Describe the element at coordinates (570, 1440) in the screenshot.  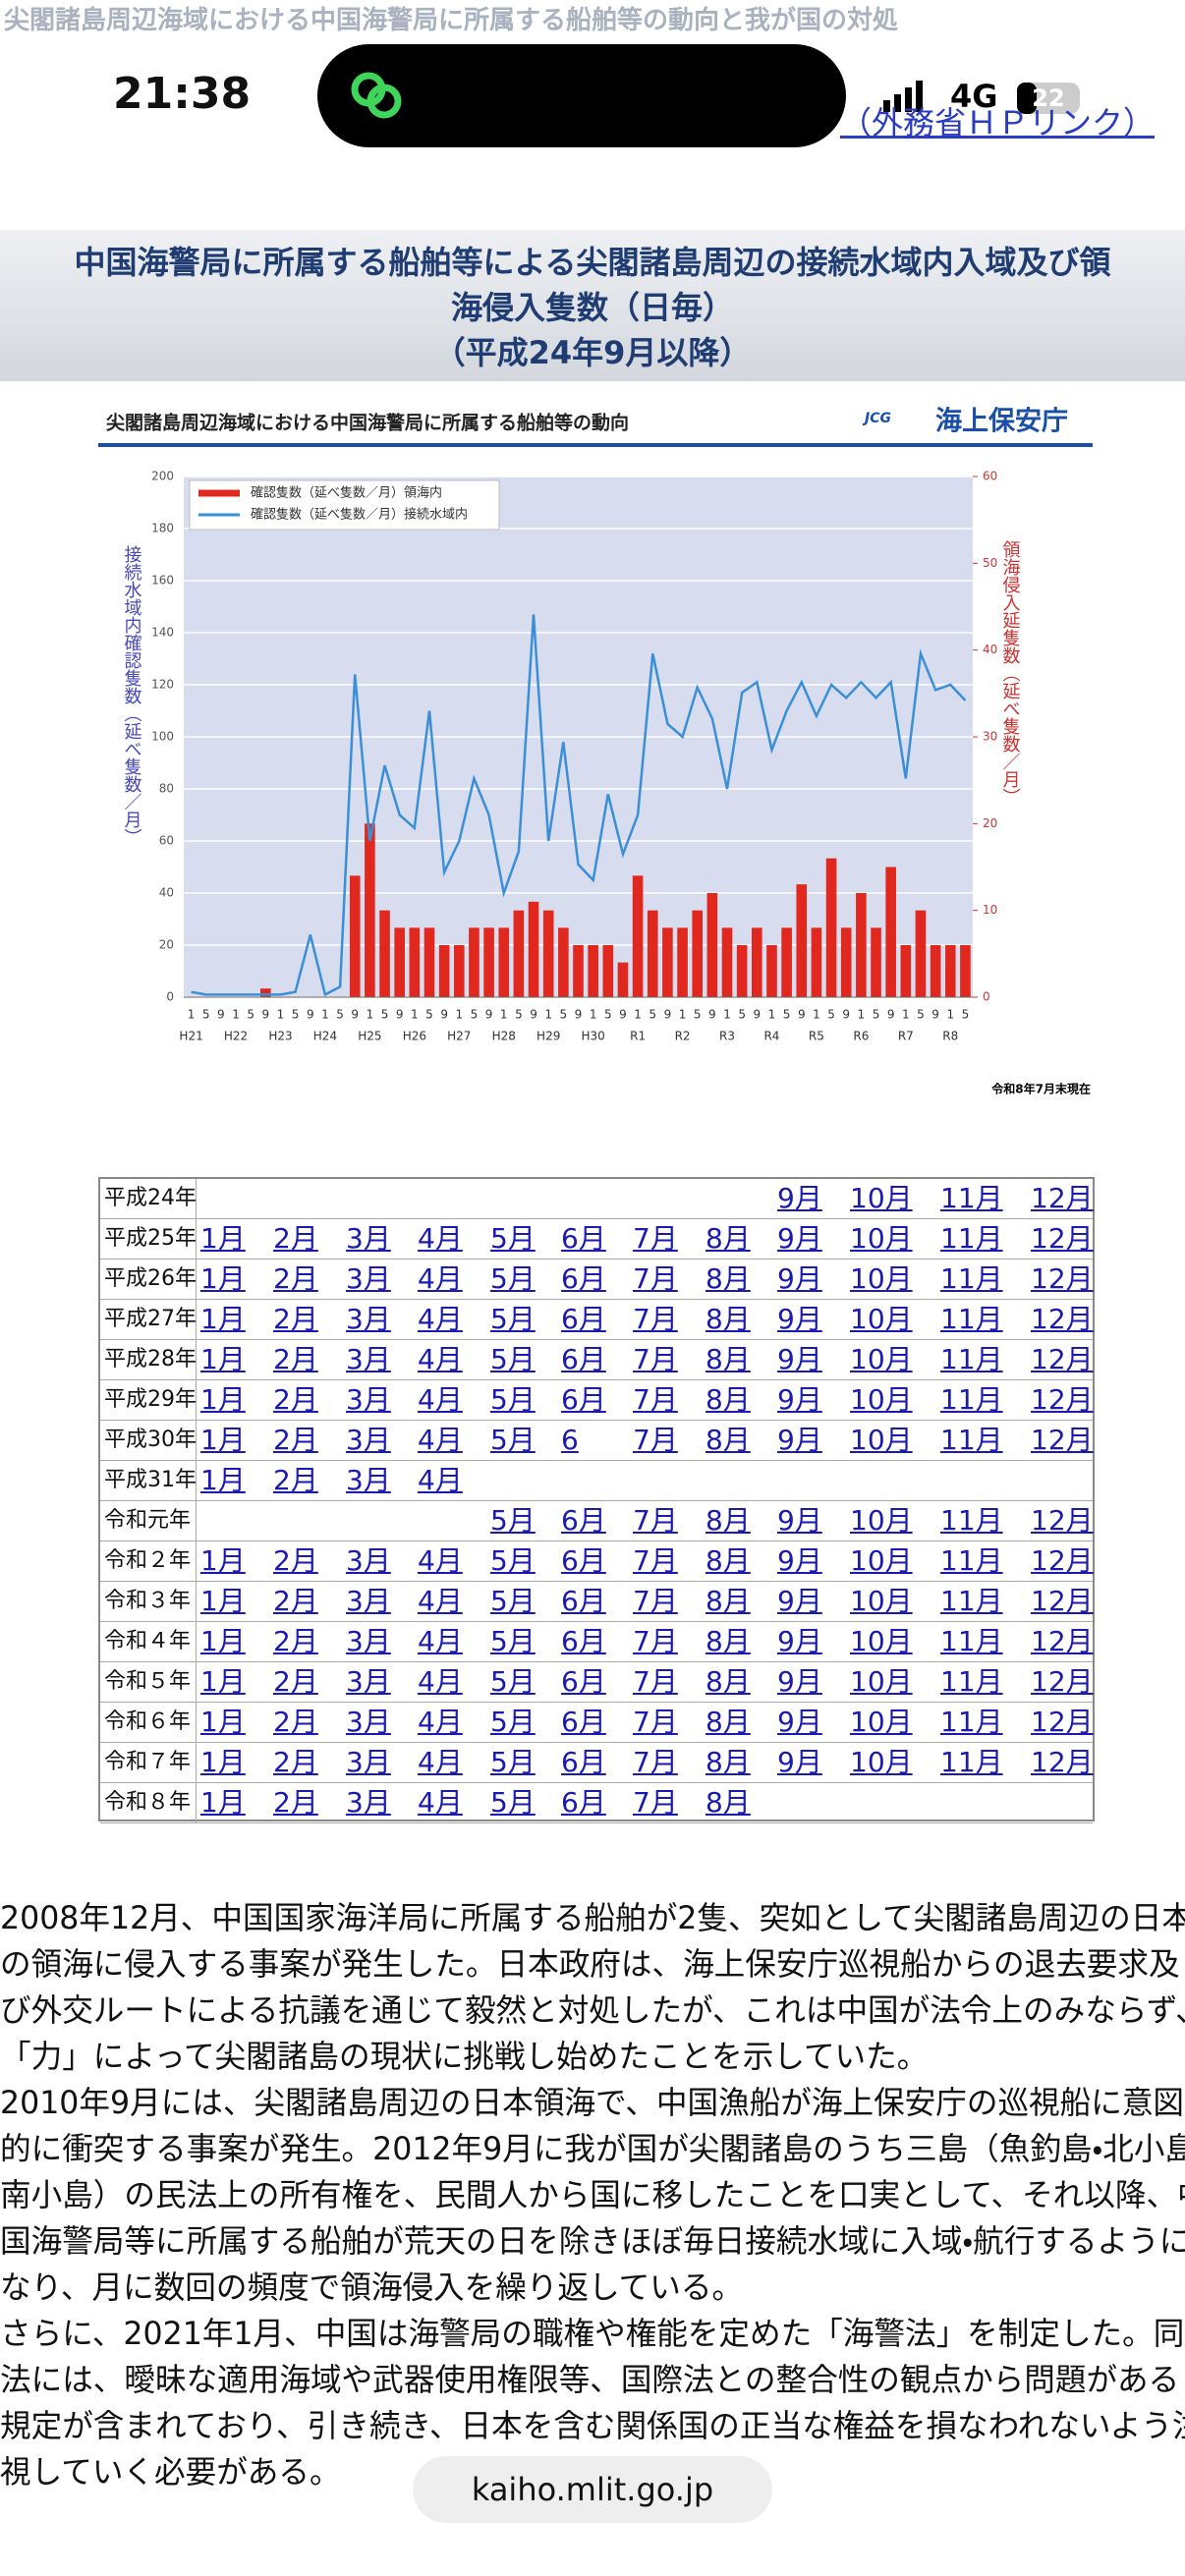
I see `month-link: 6` at that location.